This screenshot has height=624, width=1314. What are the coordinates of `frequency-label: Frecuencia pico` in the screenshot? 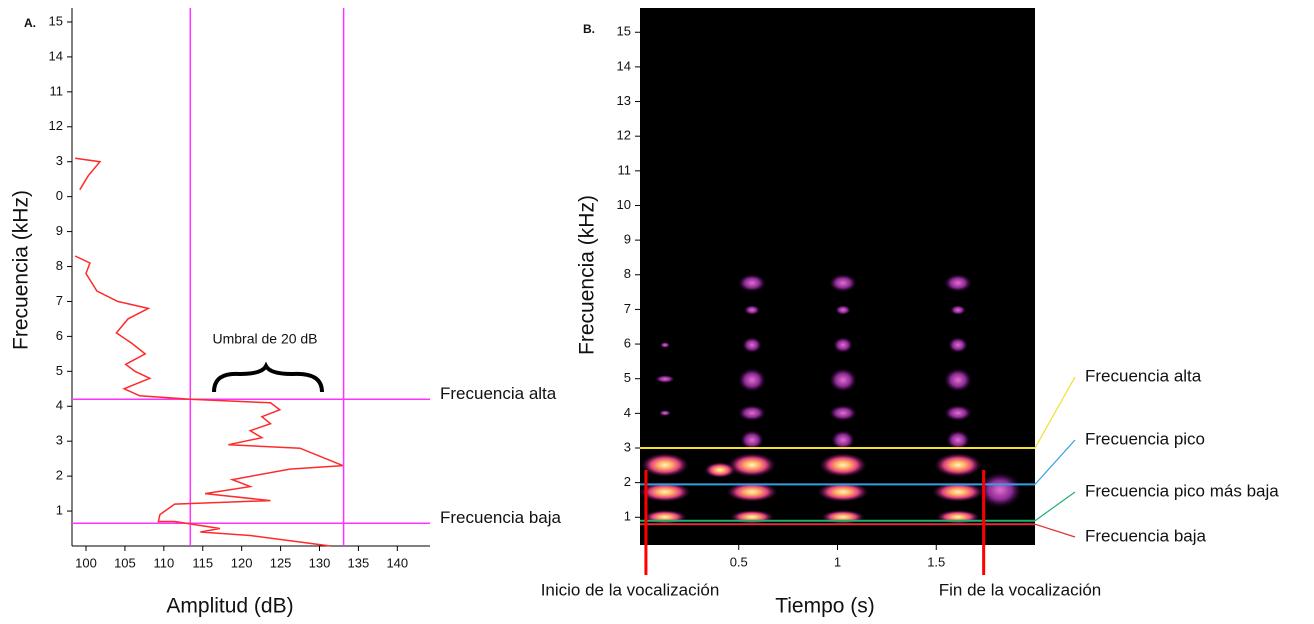 It's located at (1145, 438).